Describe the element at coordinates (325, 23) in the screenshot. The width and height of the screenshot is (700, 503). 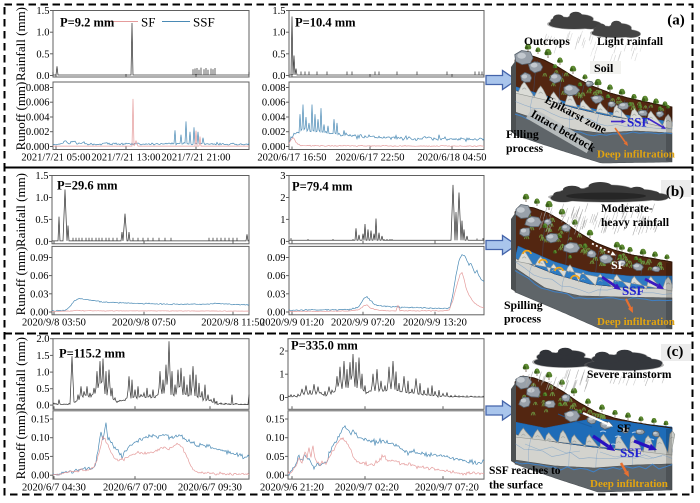
I see `svg-text: P=10.4 mm` at that location.